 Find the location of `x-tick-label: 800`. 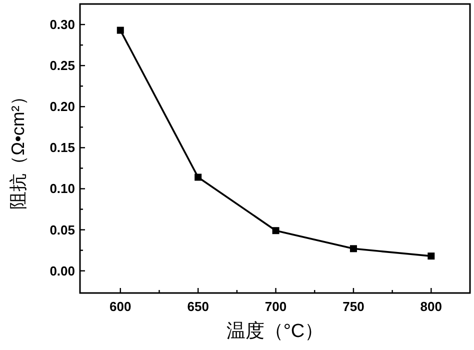

x-tick-label: 800 is located at coordinates (431, 306).